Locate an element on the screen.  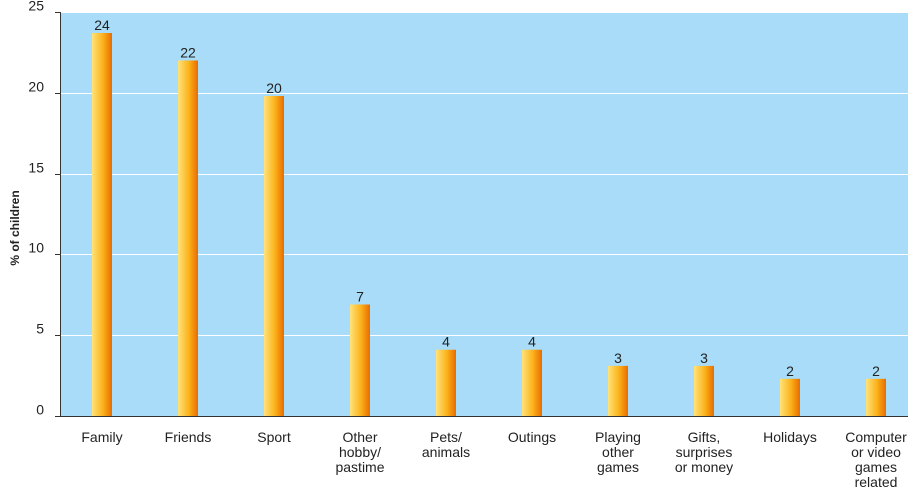
x-tick-label-line: animals is located at coordinates (446, 452).